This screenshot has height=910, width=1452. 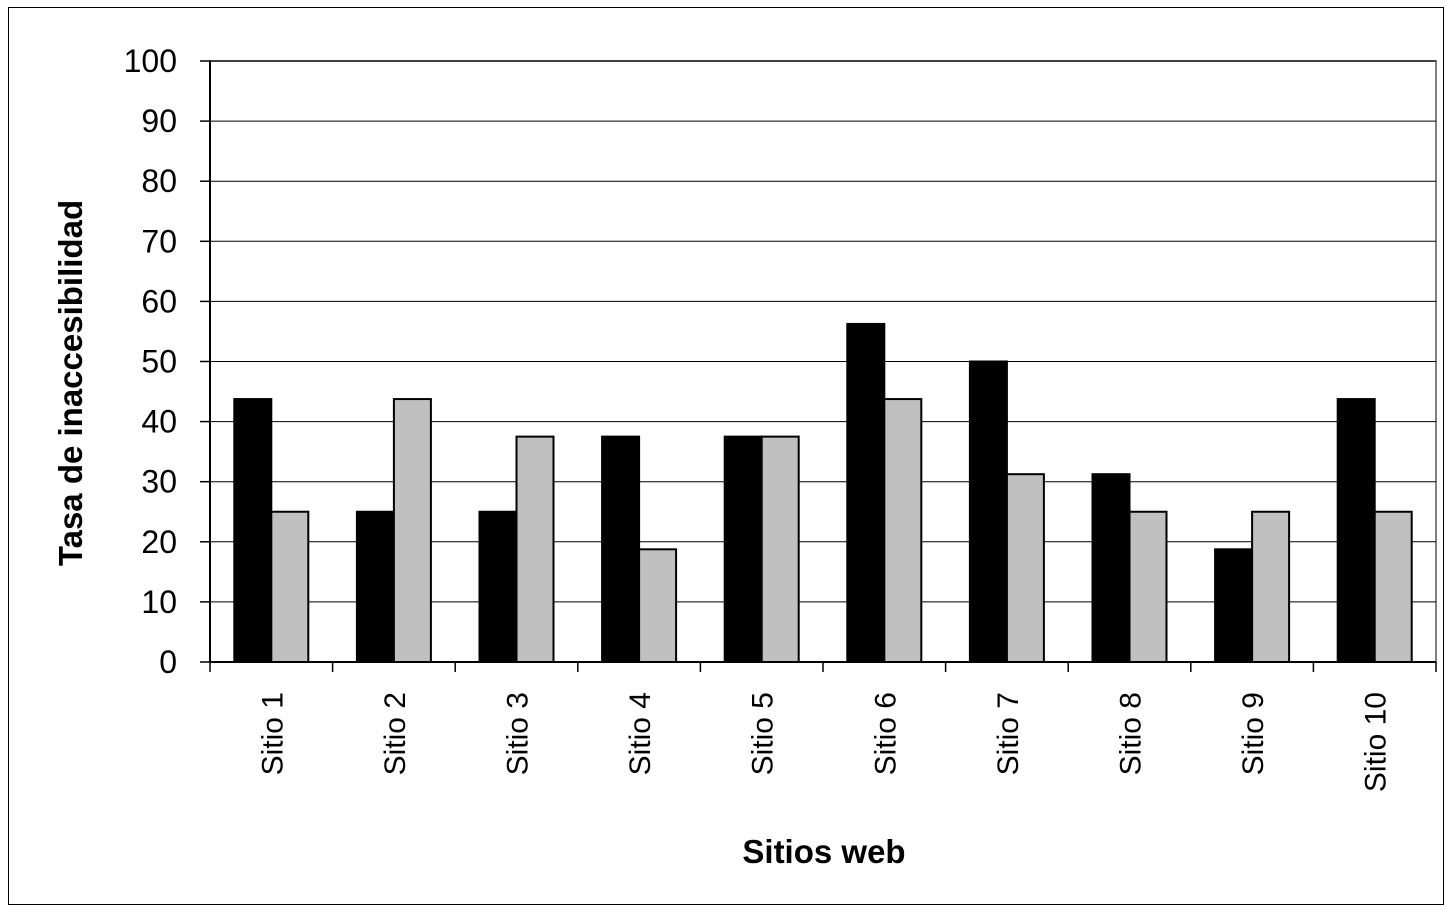 What do you see at coordinates (395, 733) in the screenshot?
I see `x-tick-label: Sitio 2` at bounding box center [395, 733].